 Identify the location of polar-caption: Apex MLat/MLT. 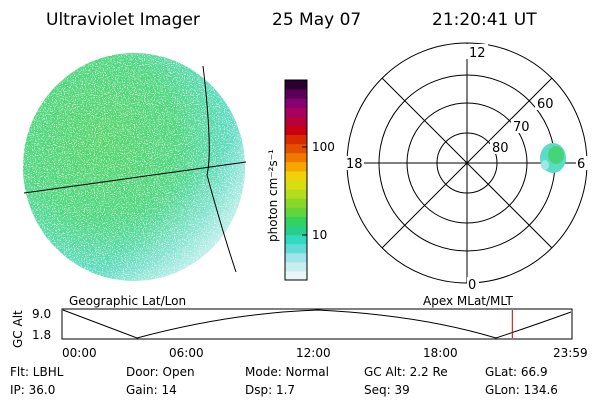
(468, 301).